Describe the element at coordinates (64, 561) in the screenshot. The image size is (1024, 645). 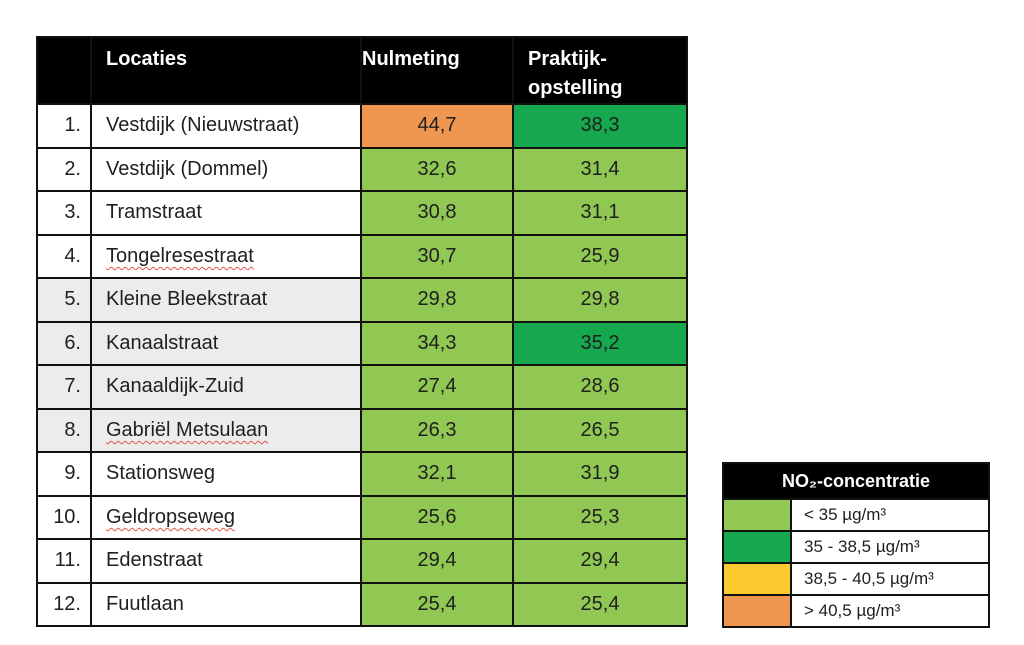
I see `row-number: 11.` at that location.